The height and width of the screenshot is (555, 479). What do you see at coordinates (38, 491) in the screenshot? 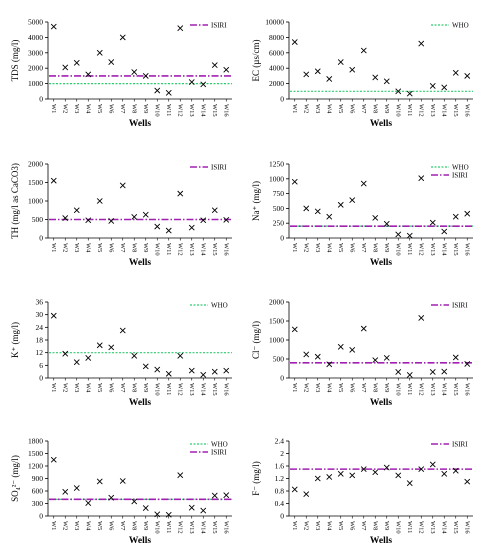
I see `y-tick-label: 600` at bounding box center [38, 491].